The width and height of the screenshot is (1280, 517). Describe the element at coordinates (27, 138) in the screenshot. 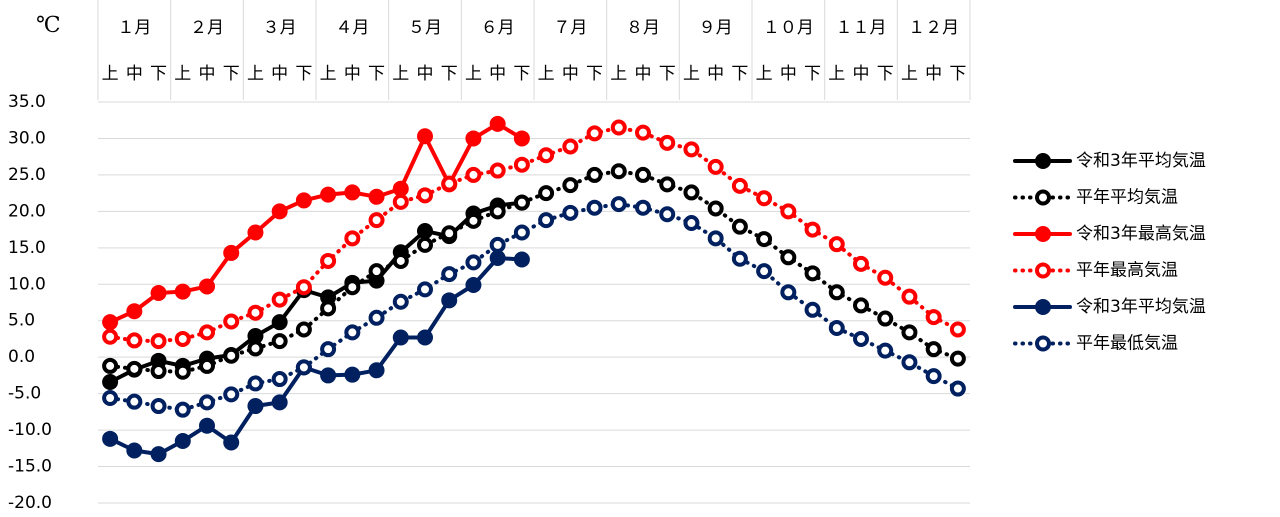

I see `y-tick-label: 30.0` at that location.